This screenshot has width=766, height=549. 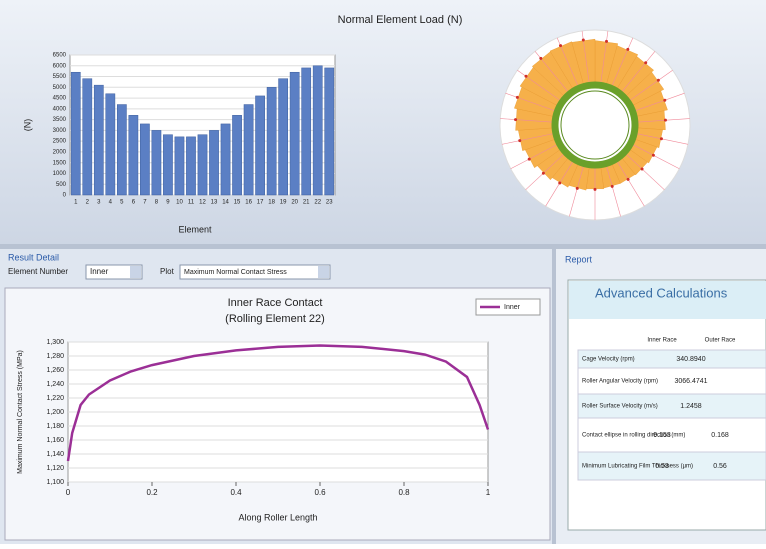 I want to click on x-tick-label: 0.8, so click(x=404, y=492).